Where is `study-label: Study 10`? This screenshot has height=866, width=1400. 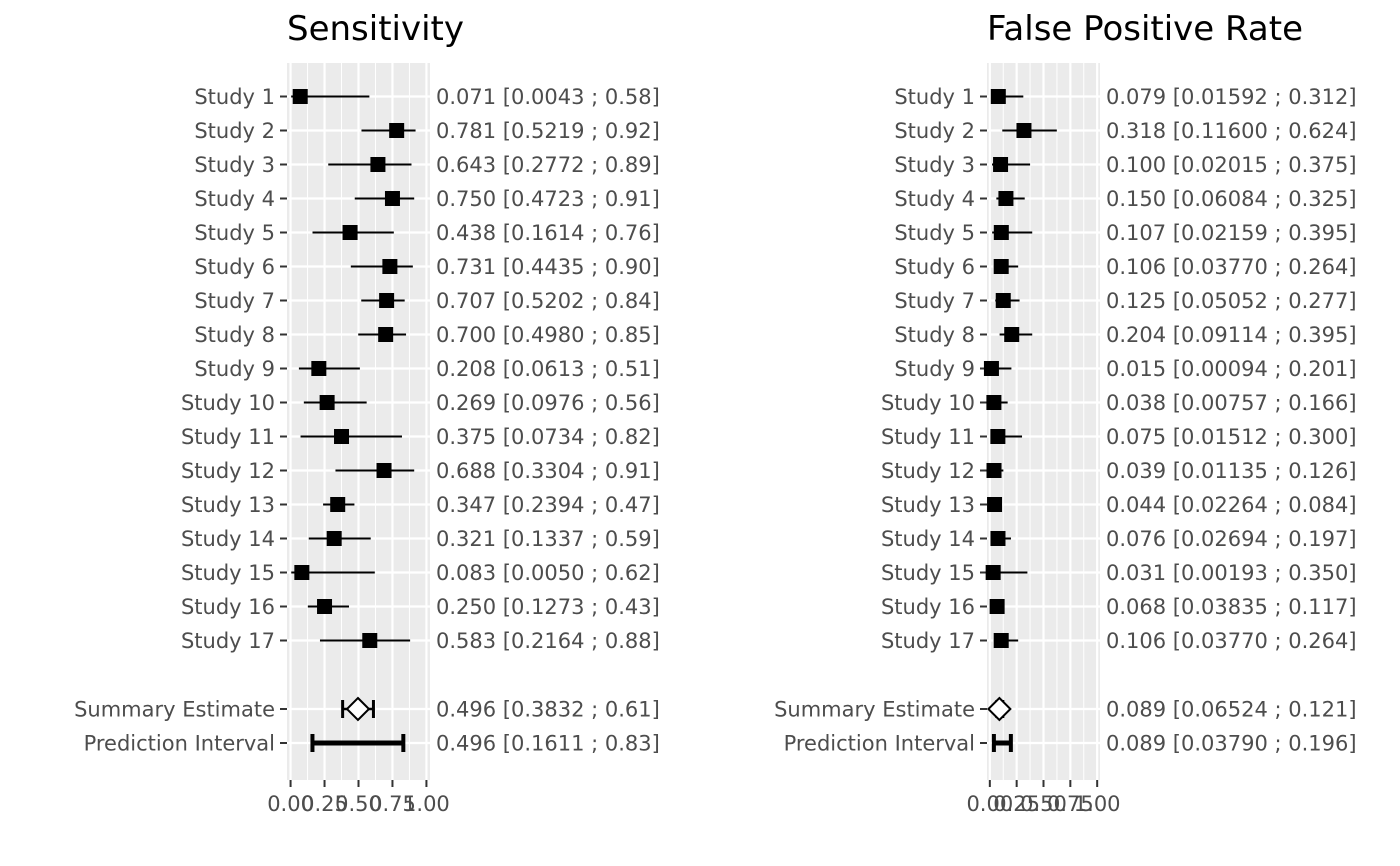
study-label: Study 10 is located at coordinates (228, 403).